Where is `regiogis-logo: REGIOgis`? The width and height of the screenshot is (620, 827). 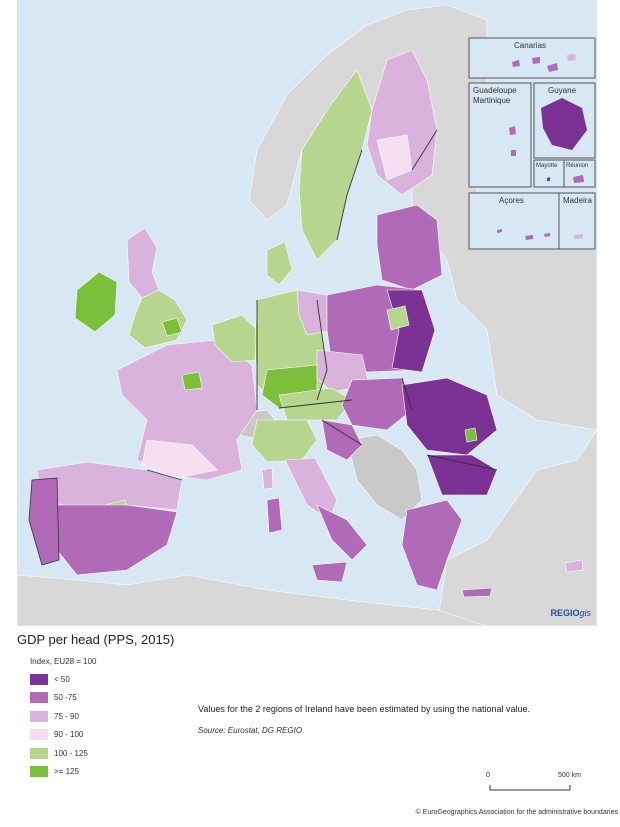
regiogis-logo: REGIOgis is located at coordinates (570, 613).